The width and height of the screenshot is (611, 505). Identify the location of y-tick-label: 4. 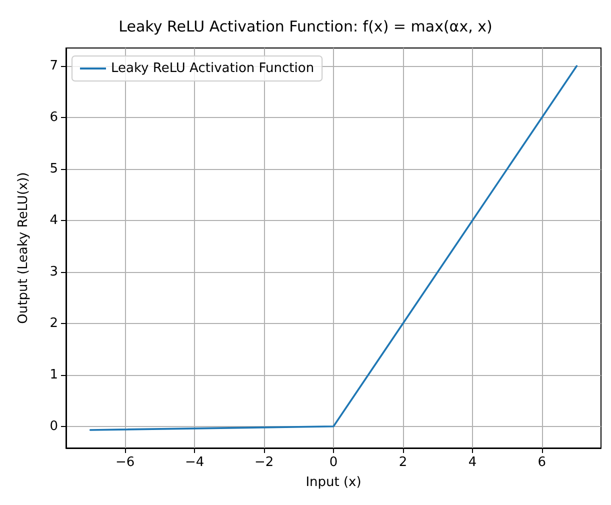
(54, 220).